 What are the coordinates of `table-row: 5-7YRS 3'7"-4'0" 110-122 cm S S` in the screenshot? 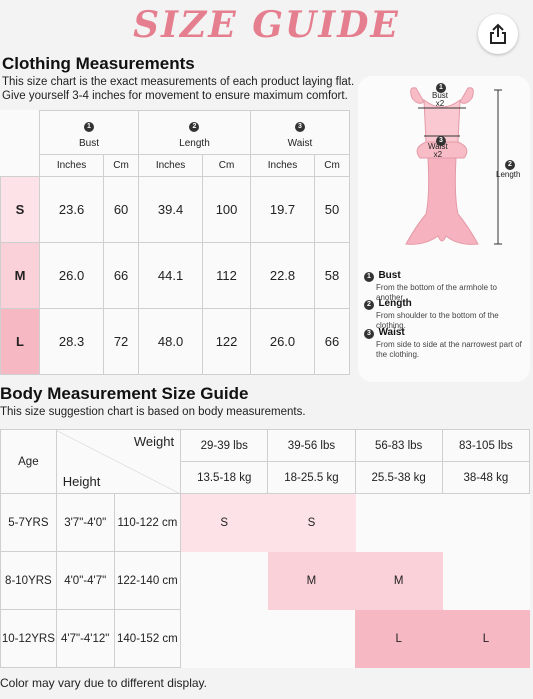 It's located at (265, 522).